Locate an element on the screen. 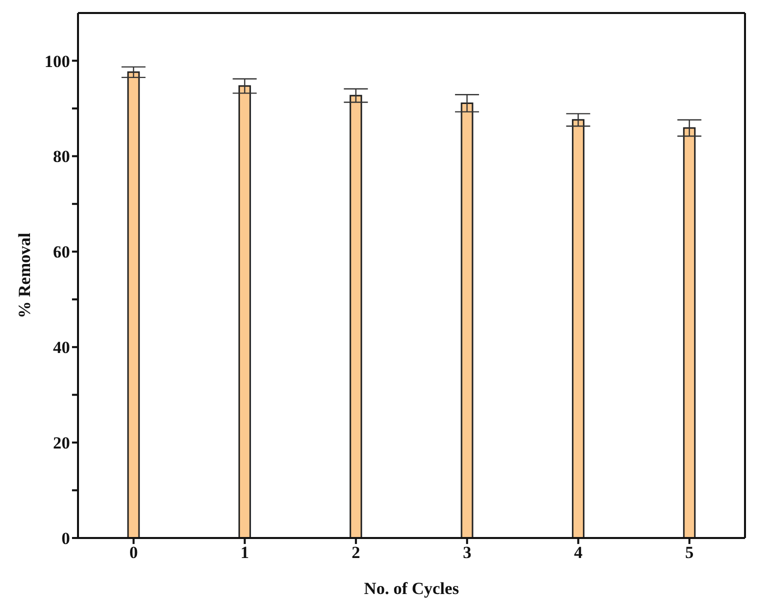  x-tick-label: 0 is located at coordinates (133, 552).